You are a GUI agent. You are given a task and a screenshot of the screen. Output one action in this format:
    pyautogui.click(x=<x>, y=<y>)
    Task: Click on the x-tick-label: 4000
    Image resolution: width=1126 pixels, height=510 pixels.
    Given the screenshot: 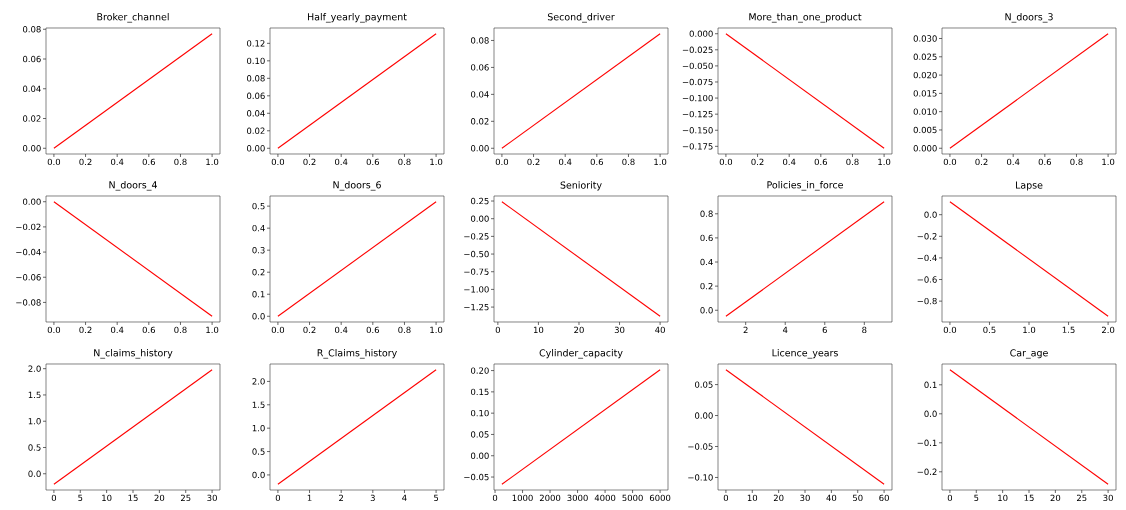 What is the action you would take?
    pyautogui.click(x=605, y=498)
    